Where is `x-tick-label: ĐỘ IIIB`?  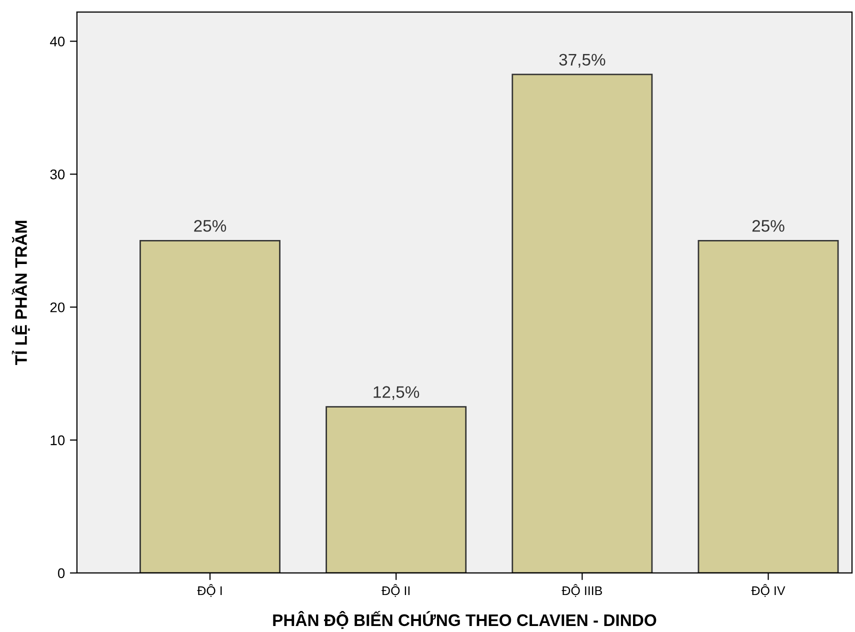
x-tick-label: ĐỘ IIIB is located at coordinates (582, 590).